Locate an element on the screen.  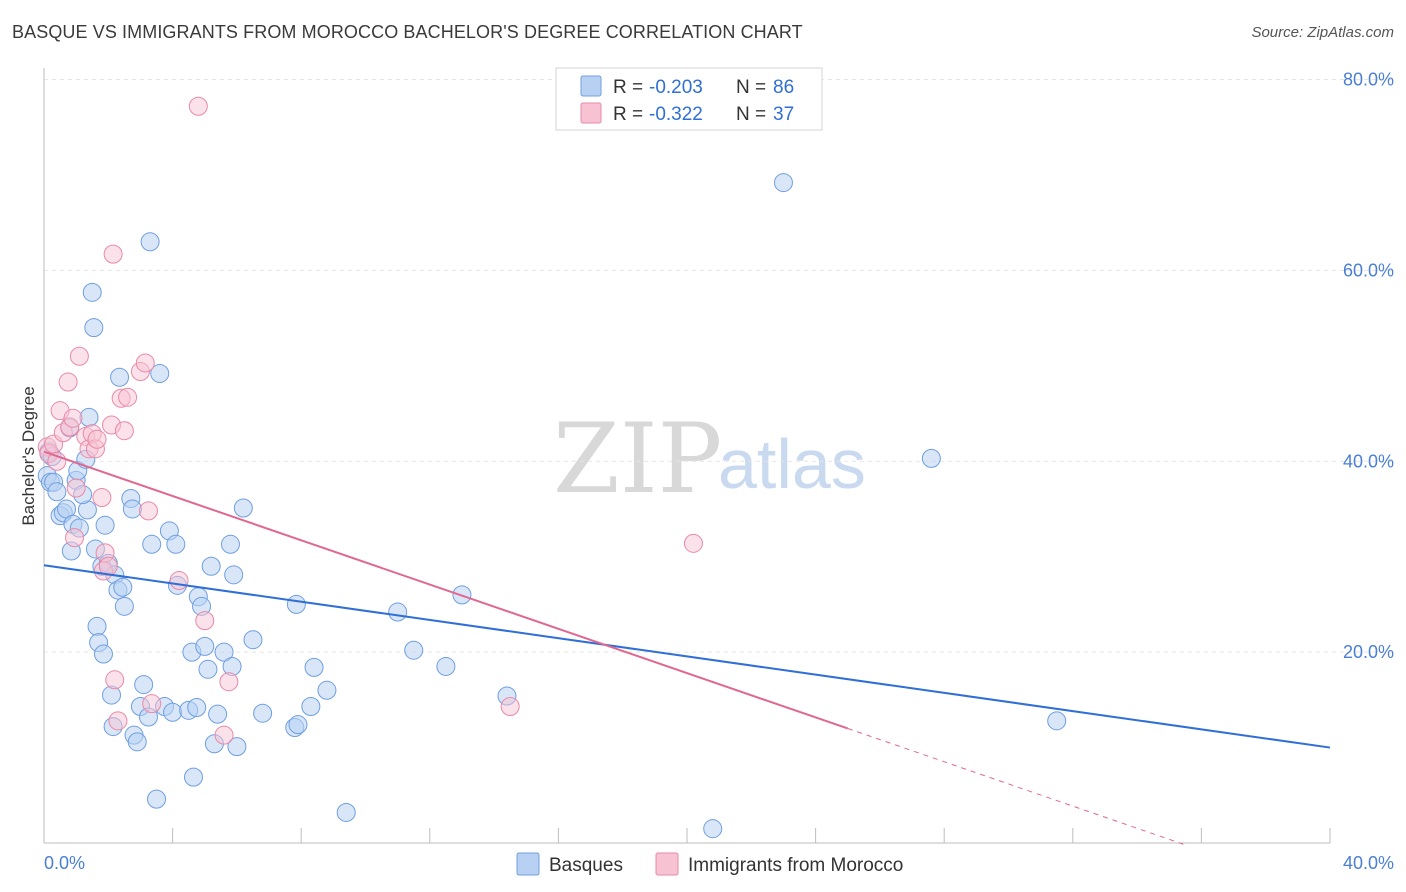
legend-morocco-n-value: 37 is located at coordinates (783, 114).